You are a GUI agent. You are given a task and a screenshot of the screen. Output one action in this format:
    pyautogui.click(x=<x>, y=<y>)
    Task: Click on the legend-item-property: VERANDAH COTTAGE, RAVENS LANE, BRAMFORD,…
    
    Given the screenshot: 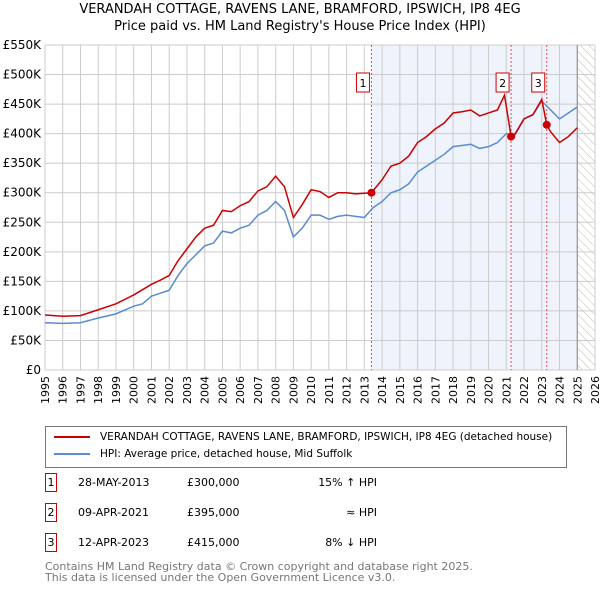 What is the action you would take?
    pyautogui.click(x=303, y=437)
    